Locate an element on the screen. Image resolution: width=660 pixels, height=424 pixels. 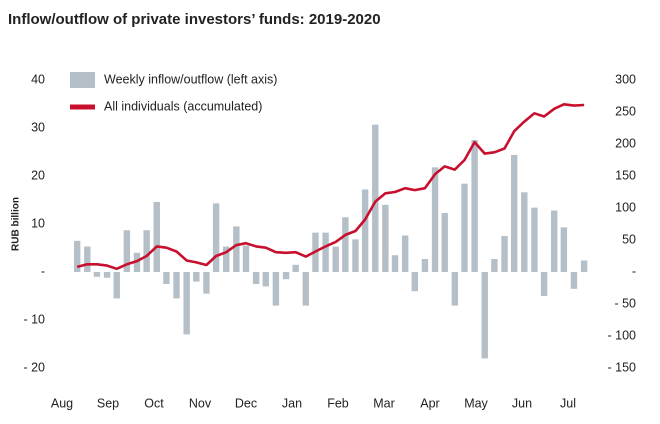
x-tick-label: Jul is located at coordinates (568, 403).